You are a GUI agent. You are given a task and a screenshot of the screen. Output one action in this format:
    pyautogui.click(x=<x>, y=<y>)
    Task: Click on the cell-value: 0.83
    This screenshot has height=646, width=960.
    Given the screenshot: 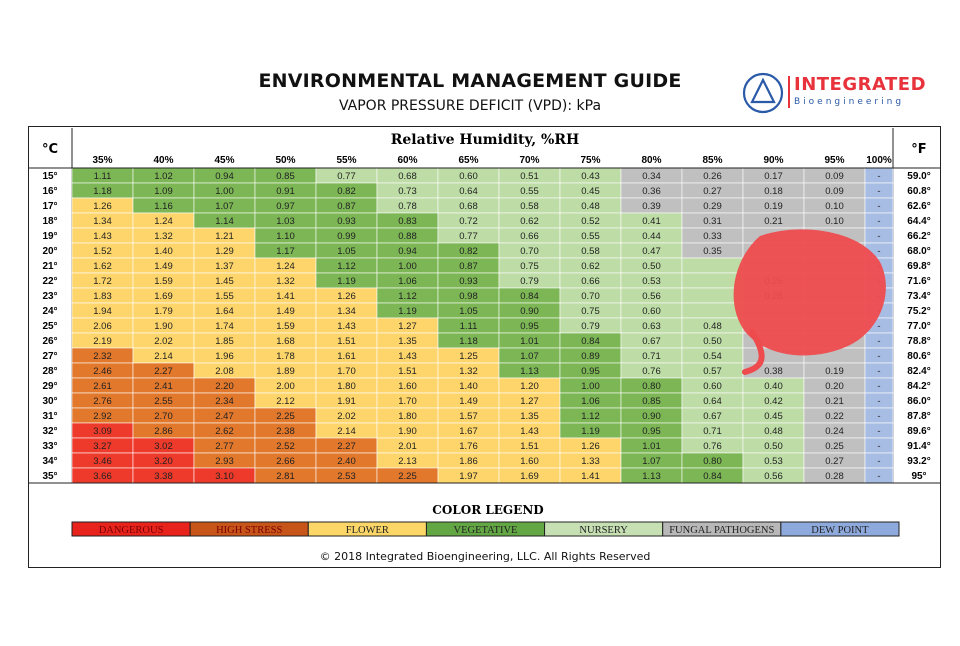 What is the action you would take?
    pyautogui.click(x=407, y=221)
    